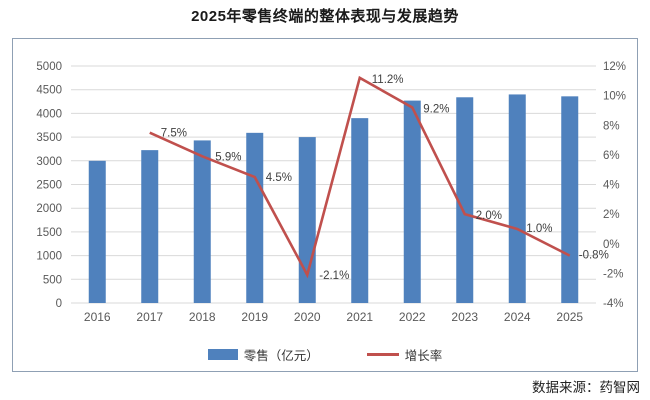  Describe the element at coordinates (614, 67) in the screenshot. I see `right-axis-tick-label: 12%` at that location.